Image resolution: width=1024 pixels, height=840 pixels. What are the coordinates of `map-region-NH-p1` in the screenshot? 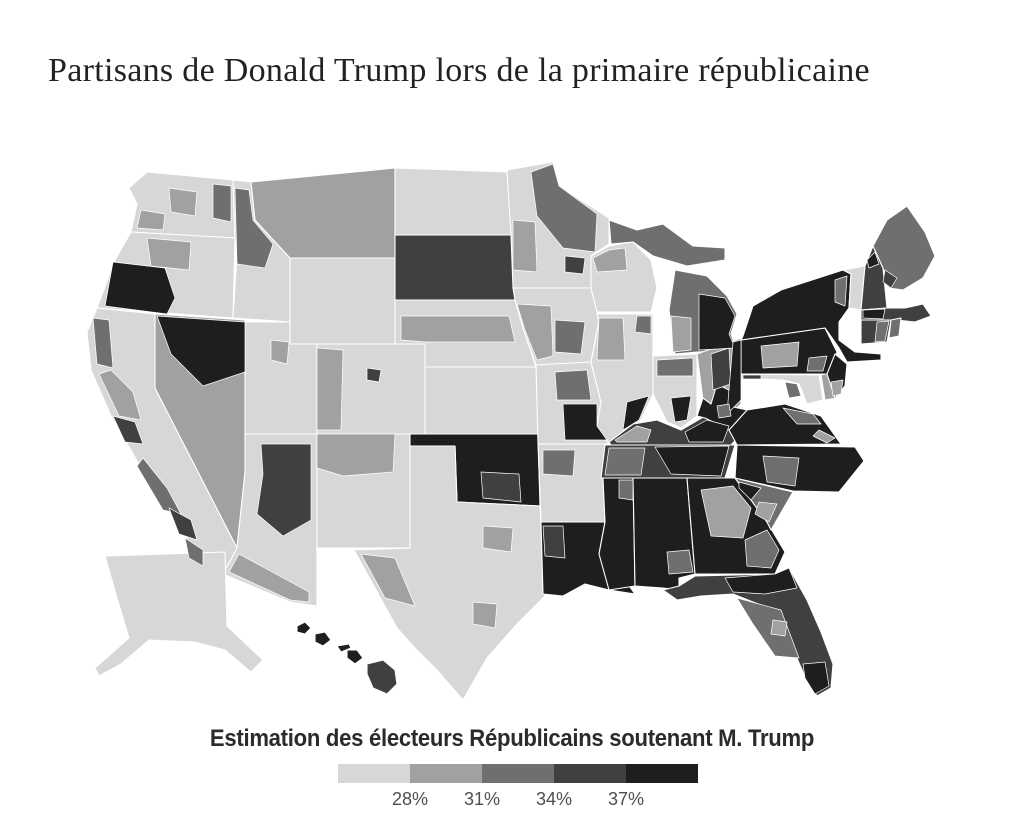 It's located at (873, 260).